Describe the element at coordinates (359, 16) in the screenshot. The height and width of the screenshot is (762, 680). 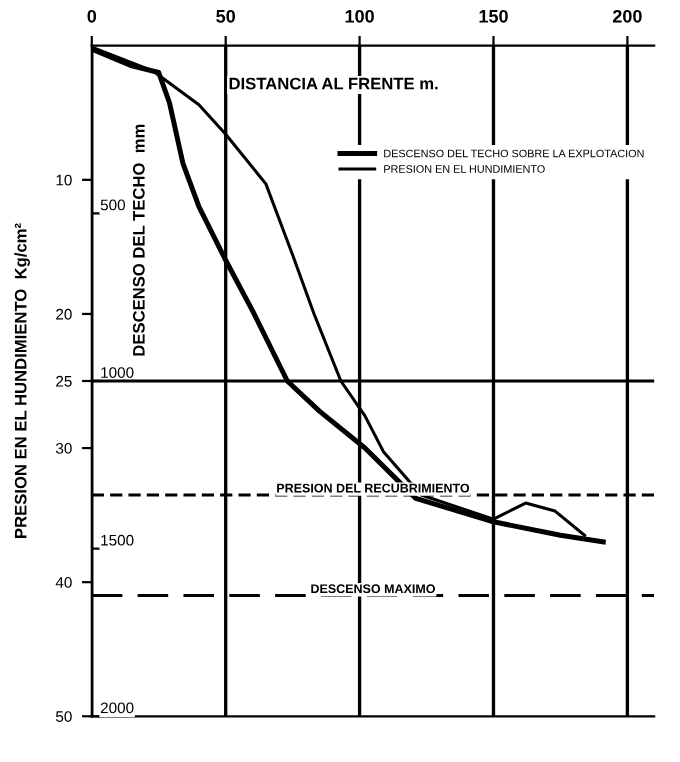
I see `x-tick-label: 100` at that location.